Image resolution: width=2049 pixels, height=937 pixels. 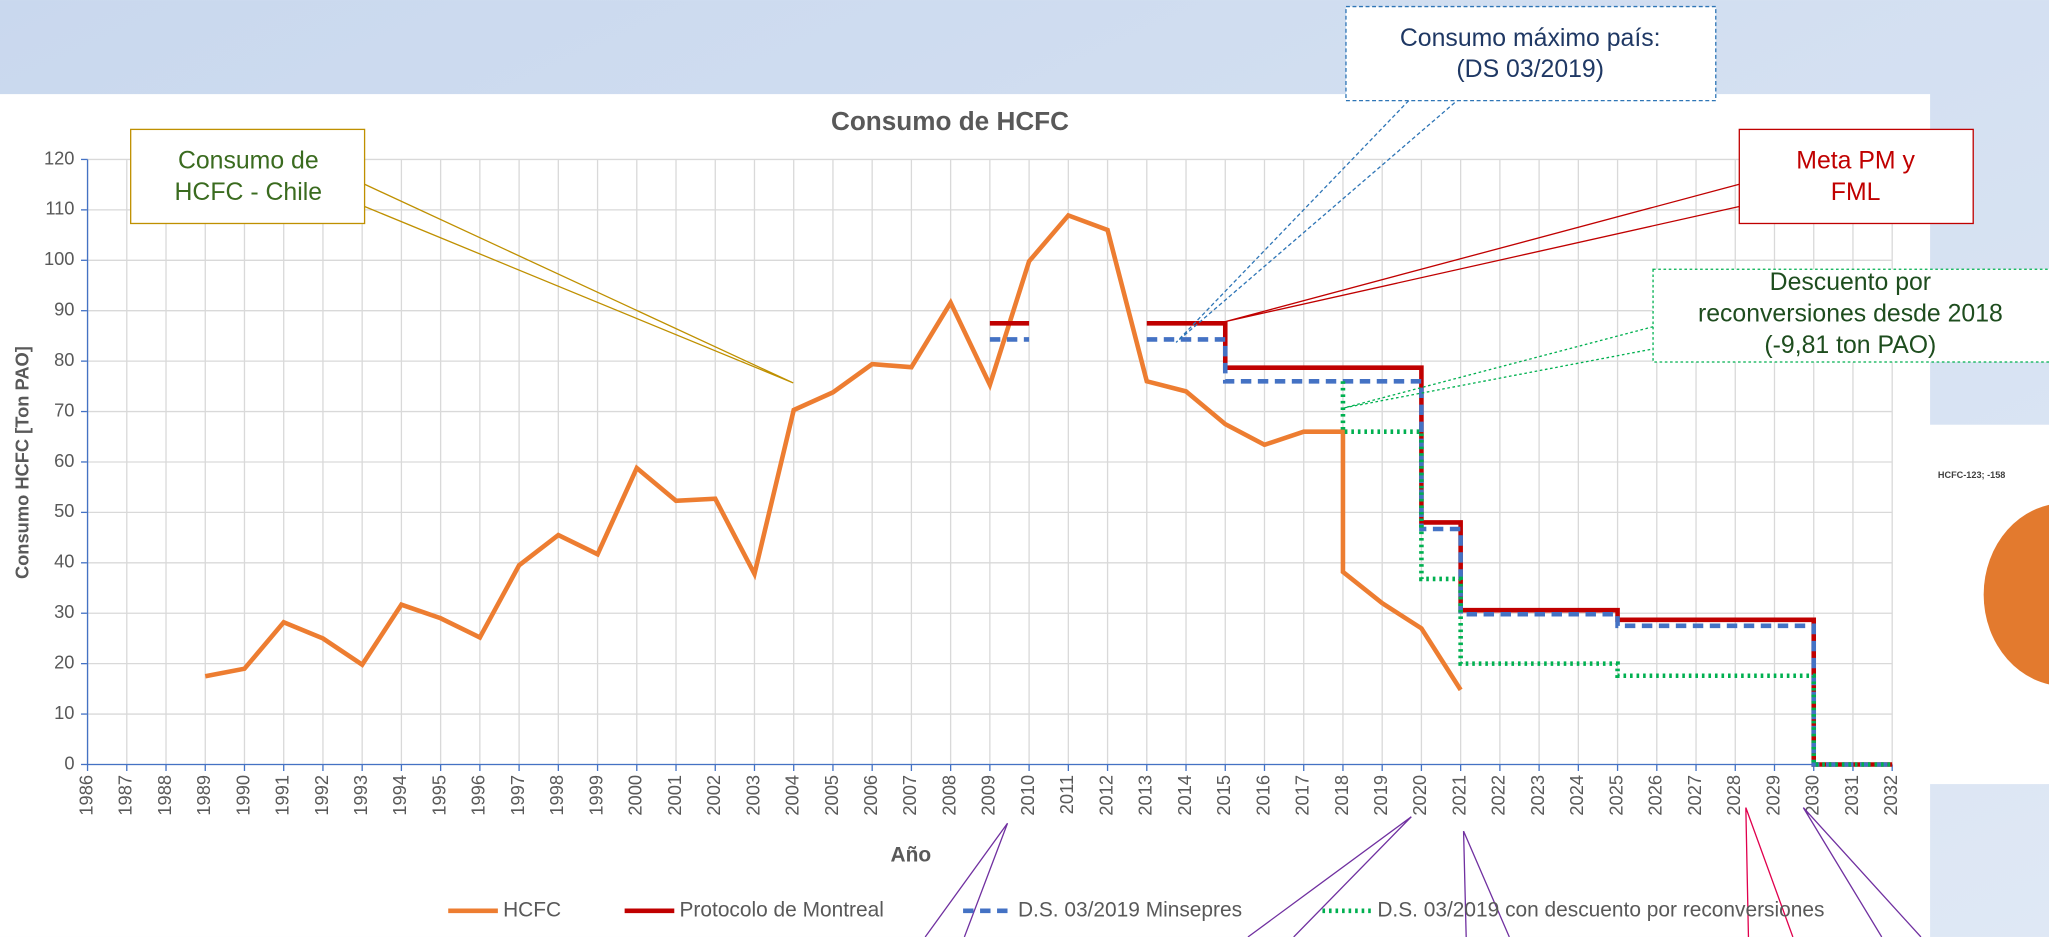 What do you see at coordinates (1772, 795) in the screenshot?
I see `x-tick-label: 2029` at bounding box center [1772, 795].